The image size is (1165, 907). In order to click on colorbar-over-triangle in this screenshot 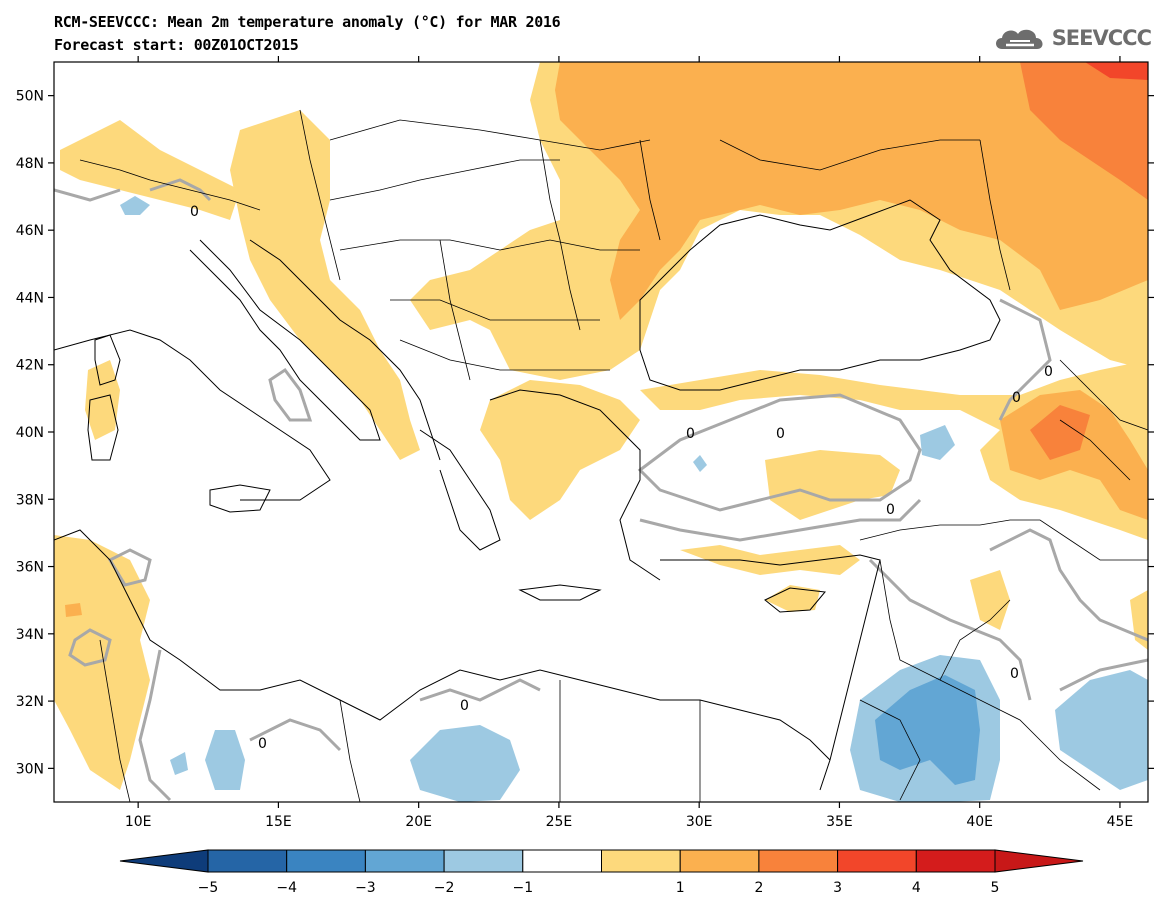, I will do `click(1039, 861)`.